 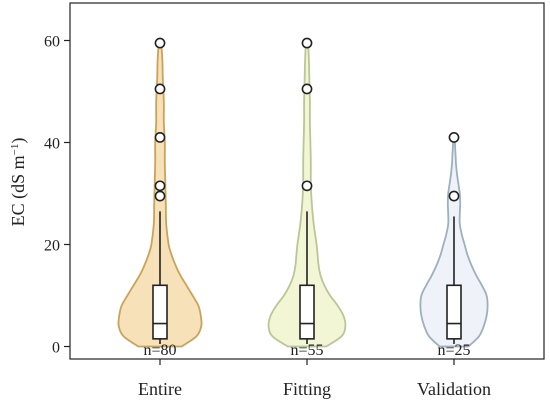 I want to click on x-axis: Entire Fitting Validation, so click(x=314, y=379).